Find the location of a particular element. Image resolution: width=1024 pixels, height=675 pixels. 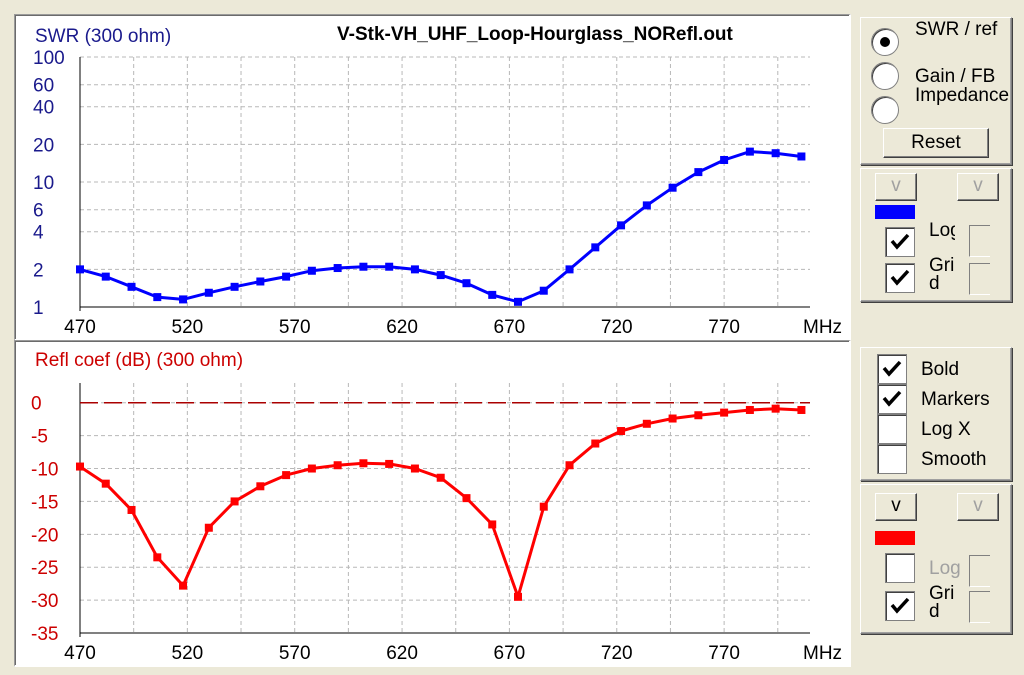

y-tick-label: 0 is located at coordinates (36, 404).